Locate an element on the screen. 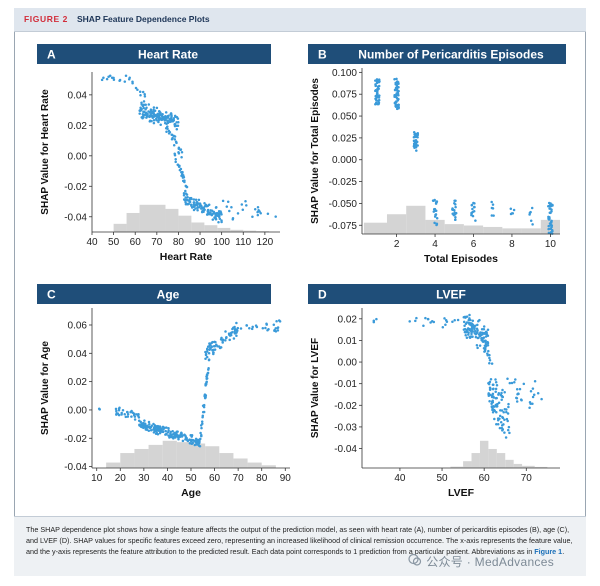  caption-figure-link: Figure 1 is located at coordinates (548, 551).